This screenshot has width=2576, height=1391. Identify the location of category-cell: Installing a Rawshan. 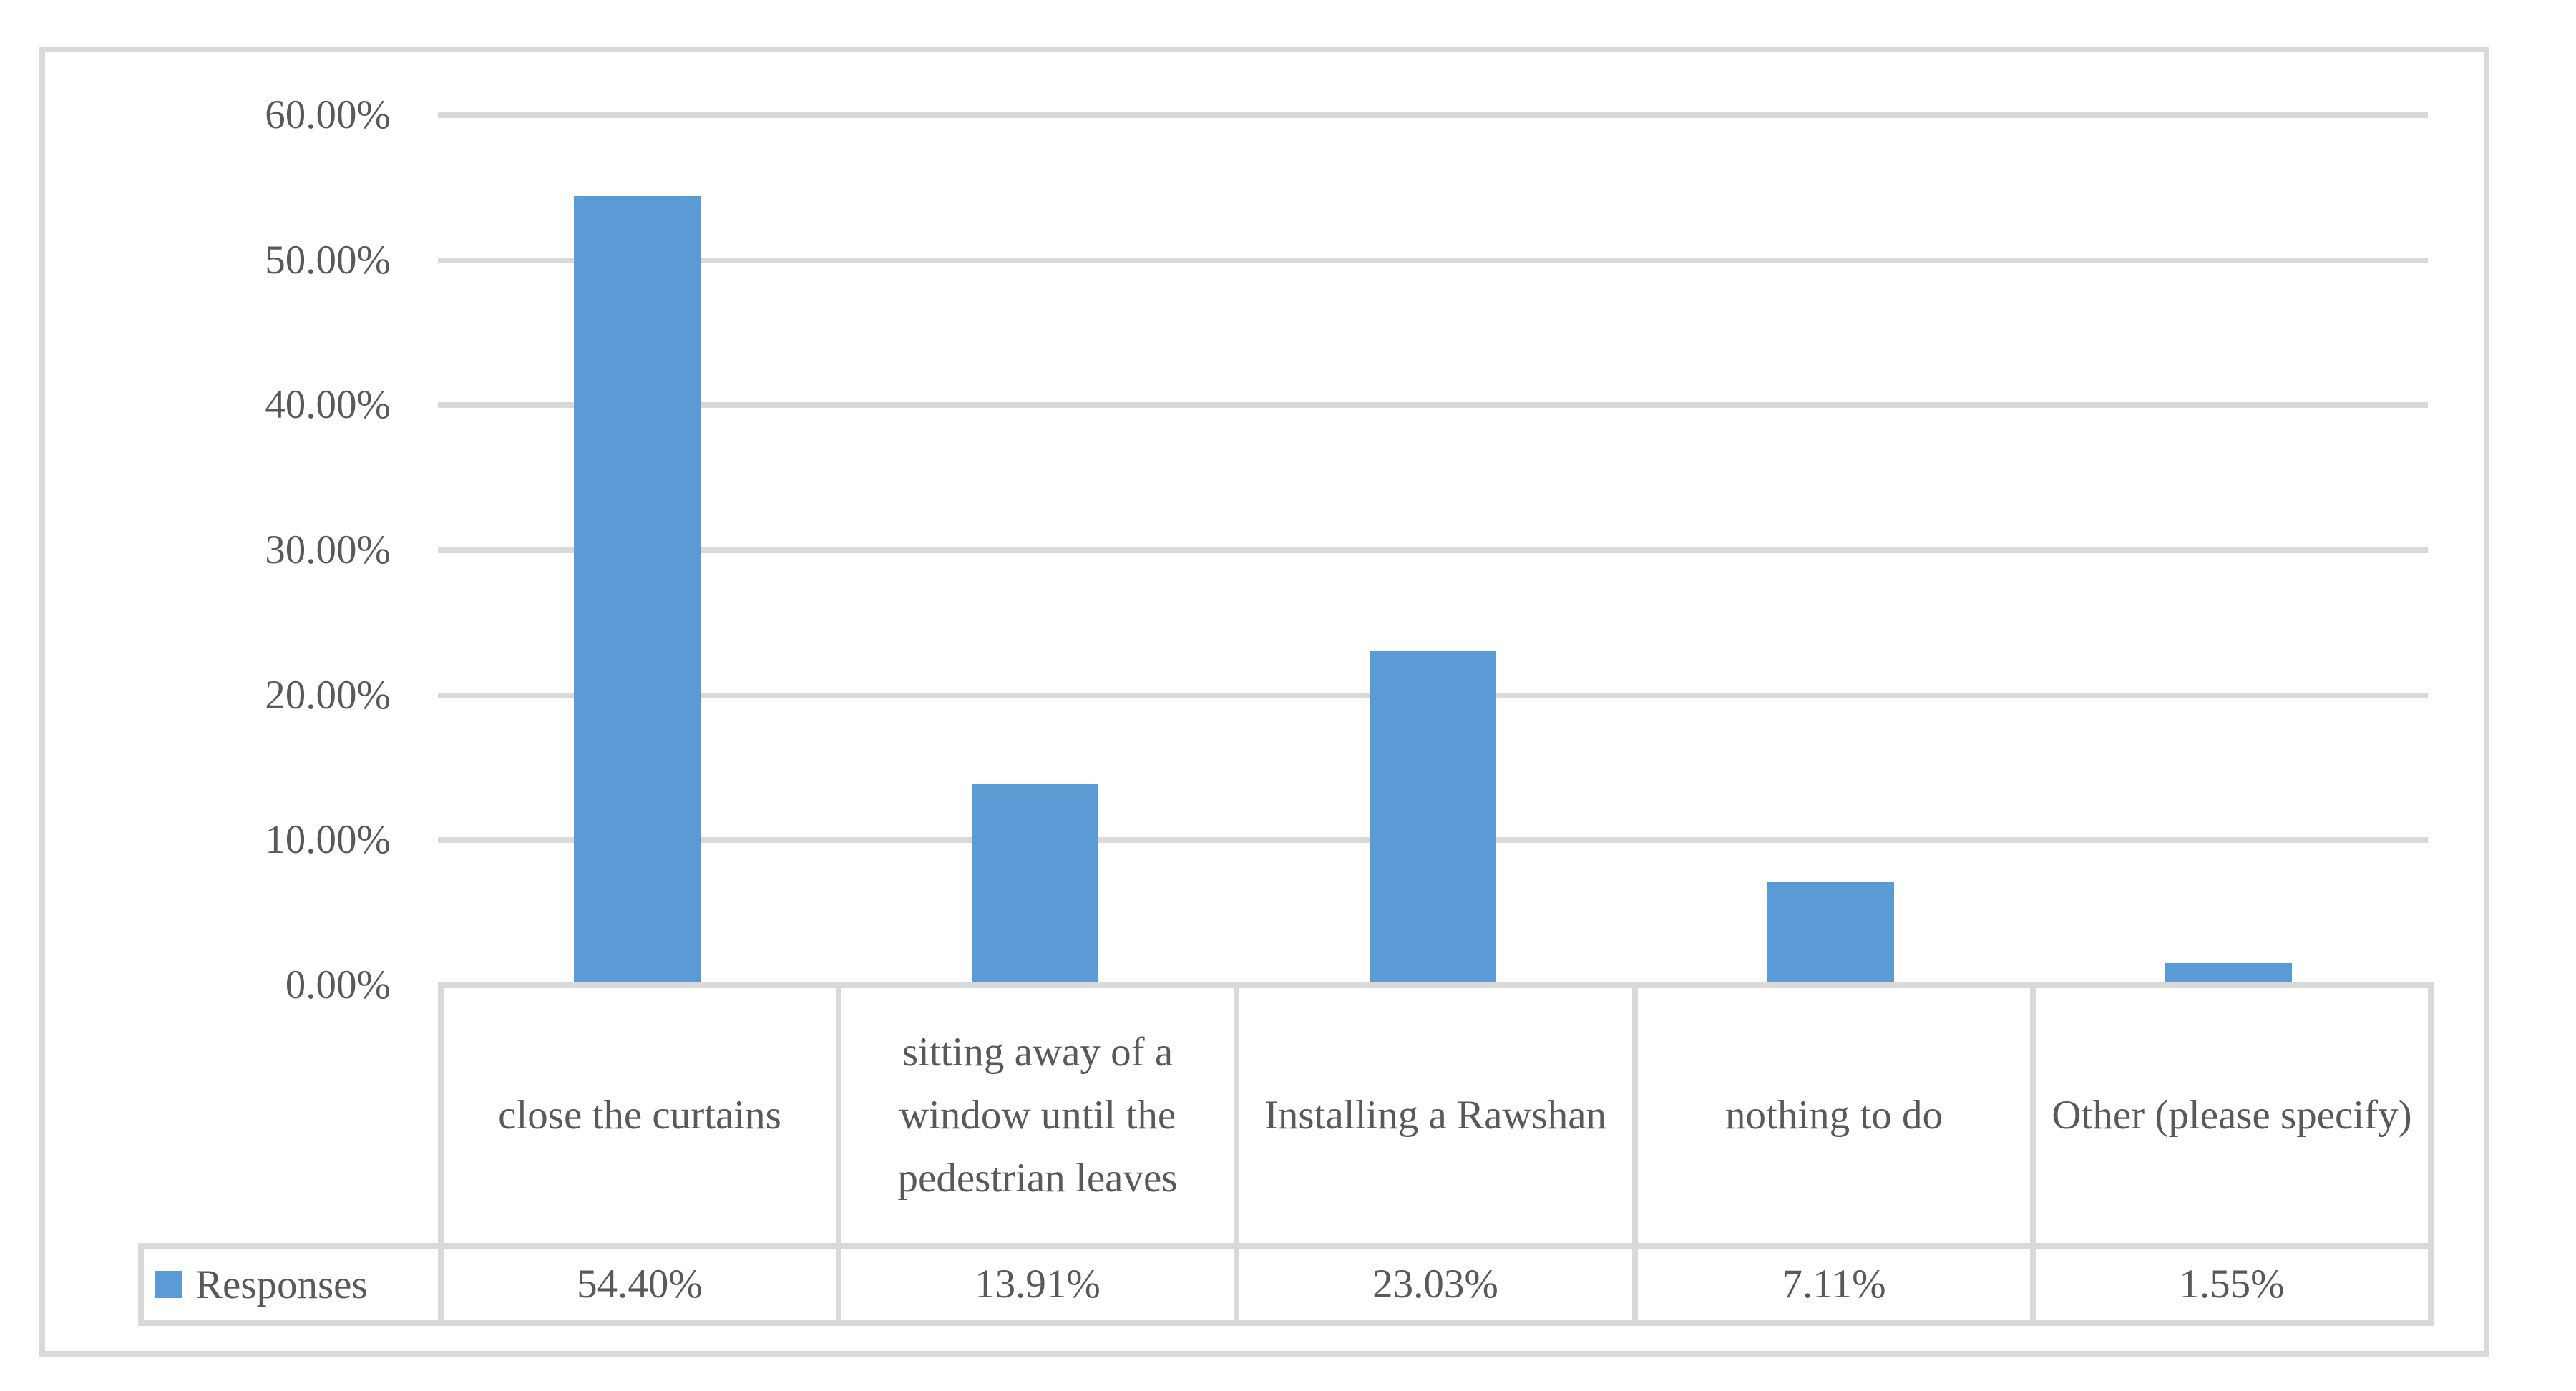
(1435, 1115).